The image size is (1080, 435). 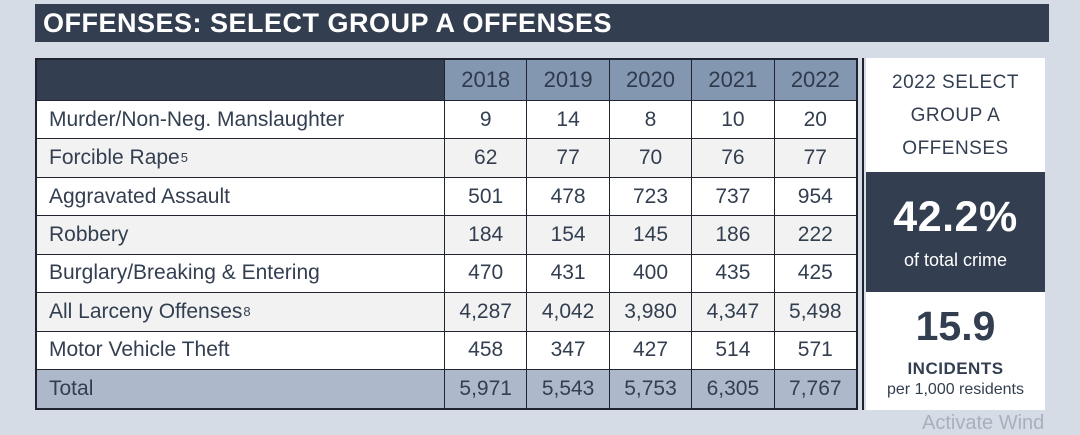 What do you see at coordinates (240, 196) in the screenshot?
I see `row-label-aggravated-assault: Aggravated Assault` at bounding box center [240, 196].